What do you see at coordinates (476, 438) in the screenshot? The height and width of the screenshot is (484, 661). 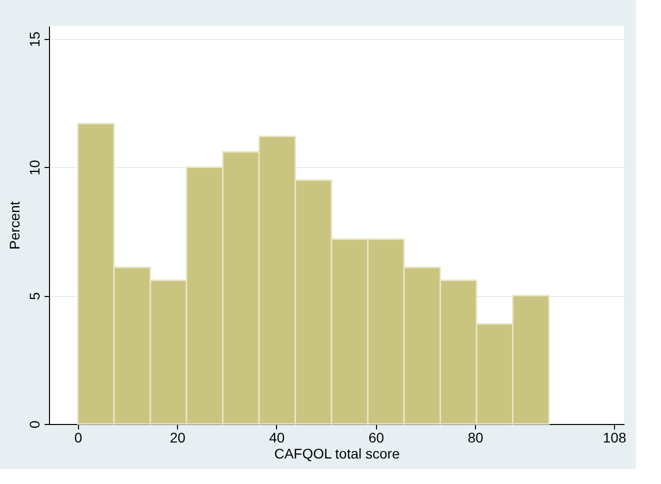 I see `x-tick-label: 80` at bounding box center [476, 438].